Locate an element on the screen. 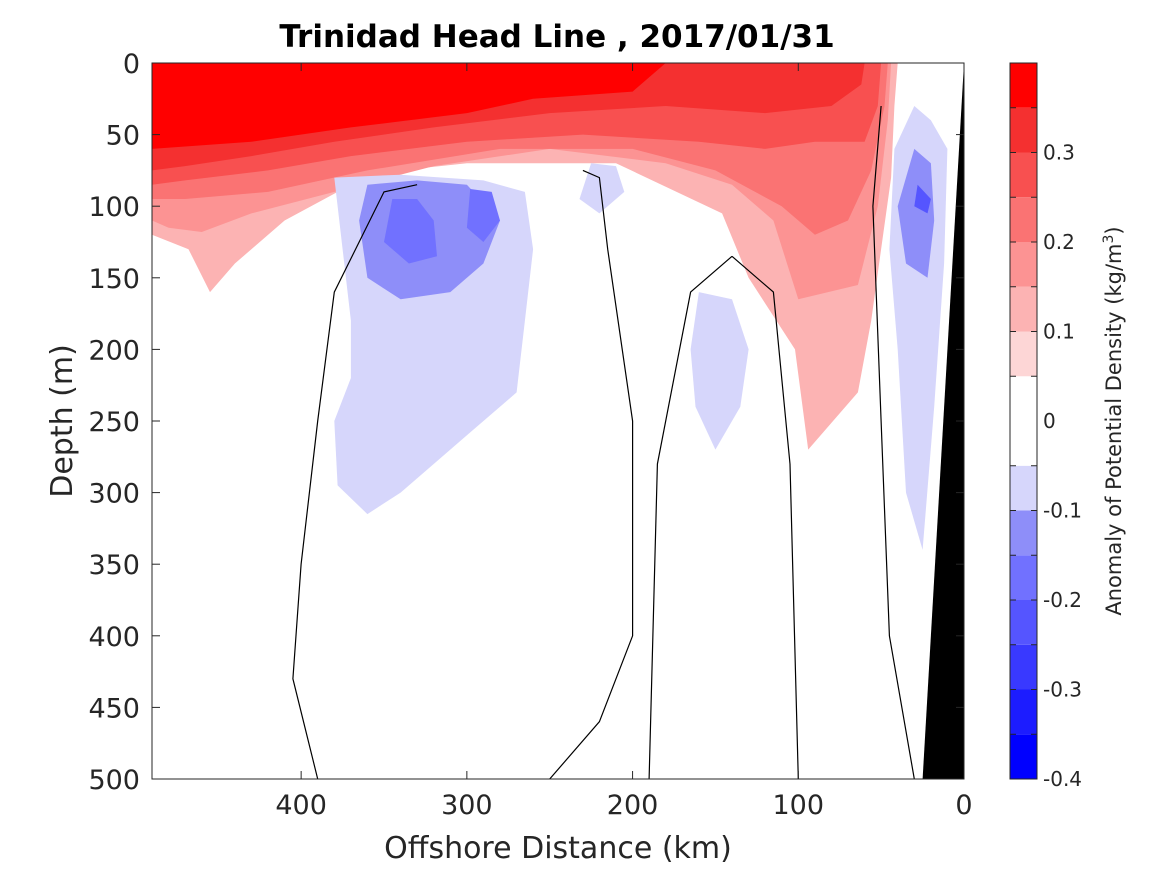  y-tick-label: 100 is located at coordinates (114, 207).